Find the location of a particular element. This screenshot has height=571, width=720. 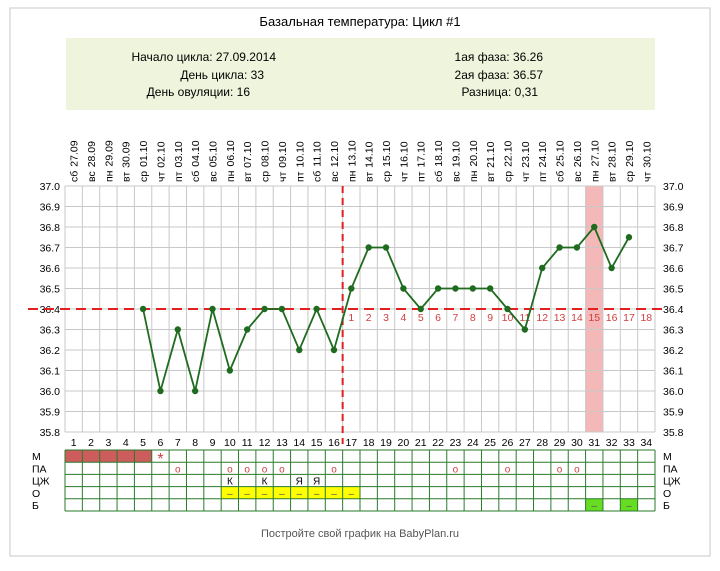

y-tick-label-right: 35.8 is located at coordinates (673, 433).